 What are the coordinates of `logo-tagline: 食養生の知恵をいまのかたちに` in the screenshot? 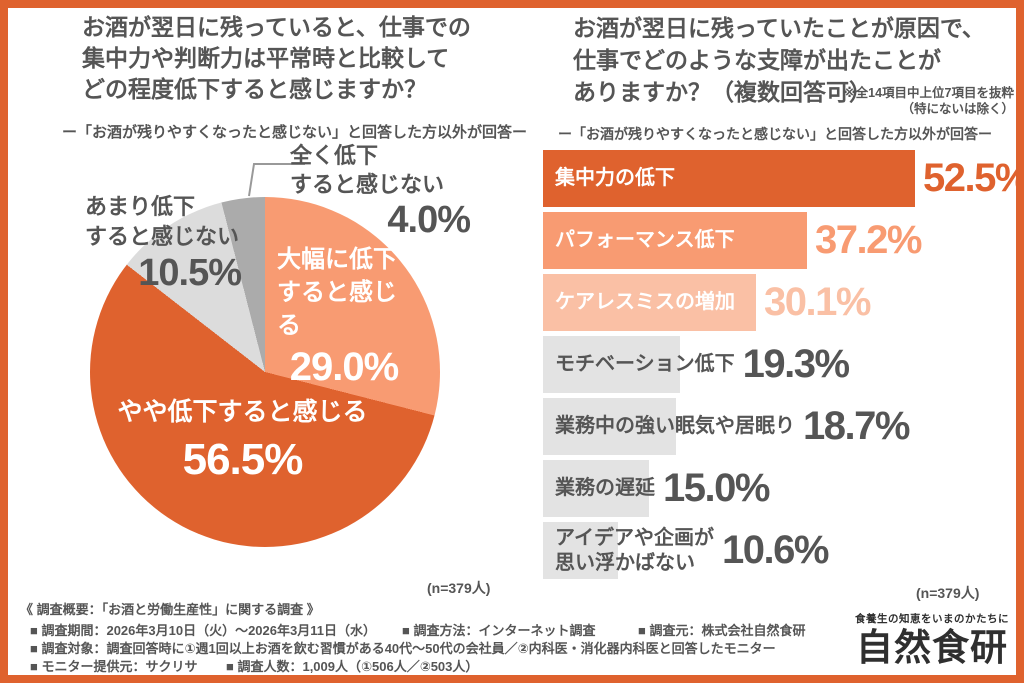 It's located at (932, 619).